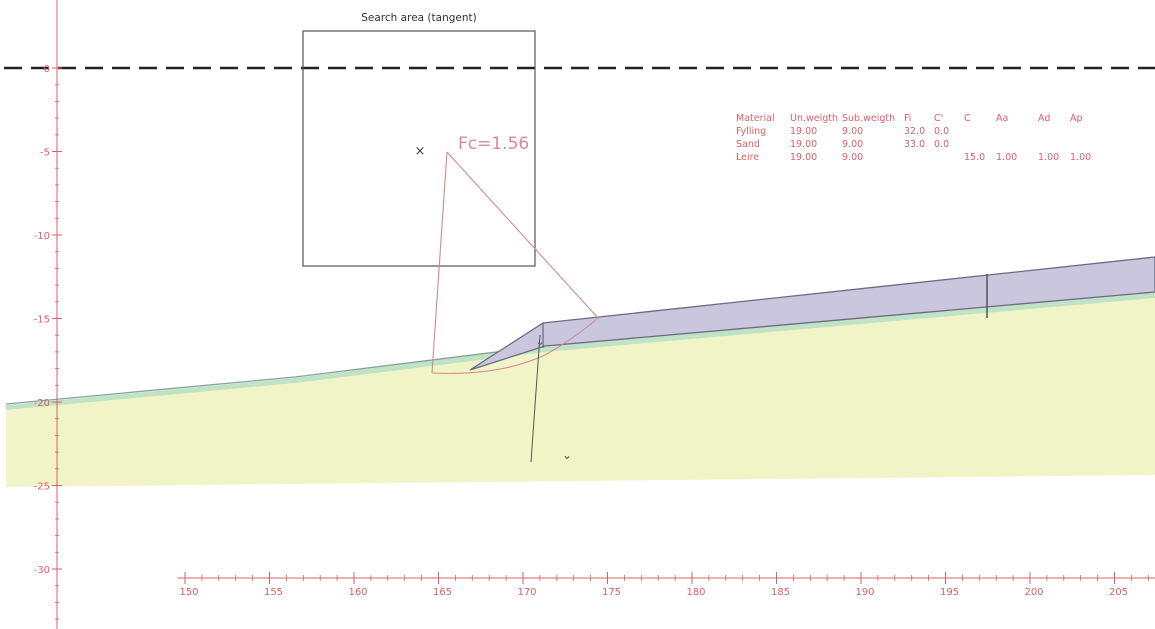 The image size is (1155, 629). Describe the element at coordinates (814, 118) in the screenshot. I see `table-header-cell: Un.weigth` at that location.